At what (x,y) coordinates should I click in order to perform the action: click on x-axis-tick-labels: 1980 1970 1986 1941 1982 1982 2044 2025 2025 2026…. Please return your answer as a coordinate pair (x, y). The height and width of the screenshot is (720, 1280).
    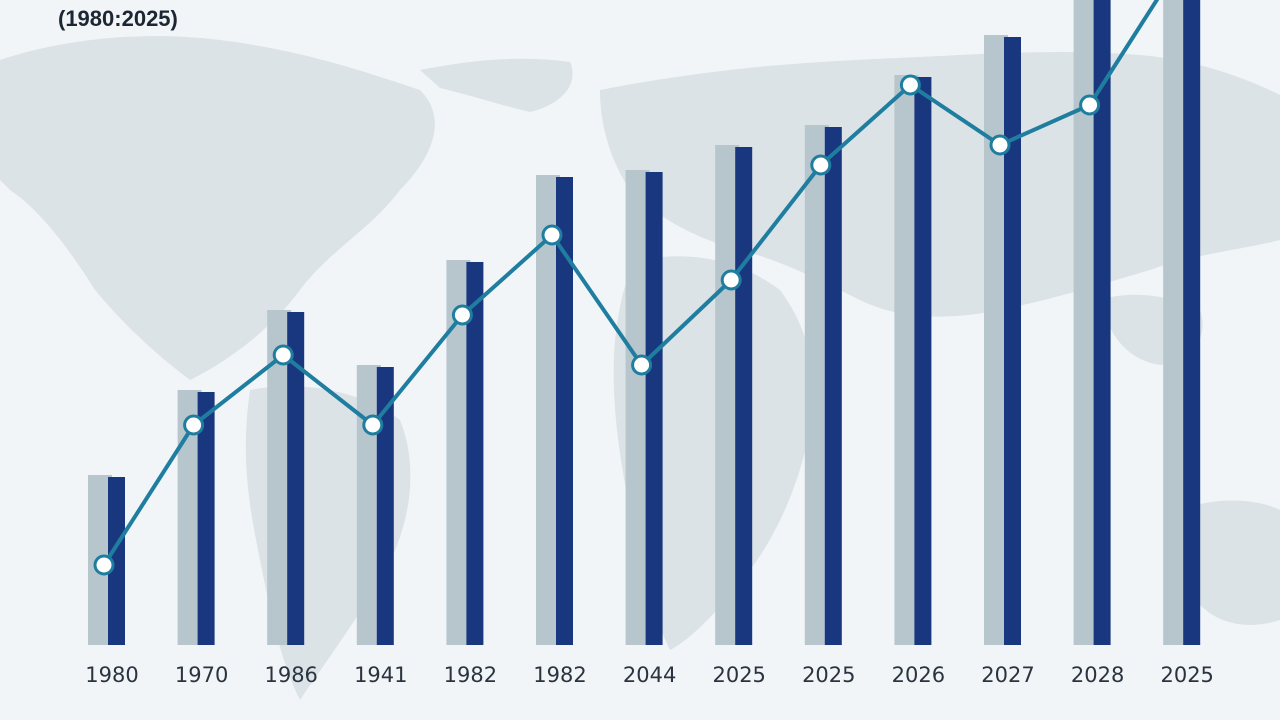
    Looking at the image, I should click on (649, 675).